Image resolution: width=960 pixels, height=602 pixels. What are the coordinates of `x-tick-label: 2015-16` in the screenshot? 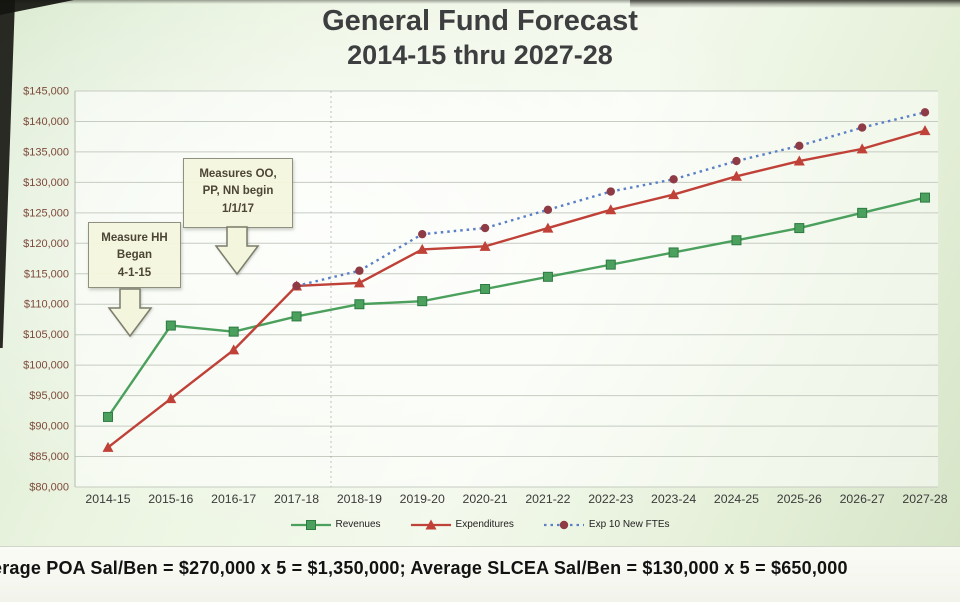 It's located at (170, 499).